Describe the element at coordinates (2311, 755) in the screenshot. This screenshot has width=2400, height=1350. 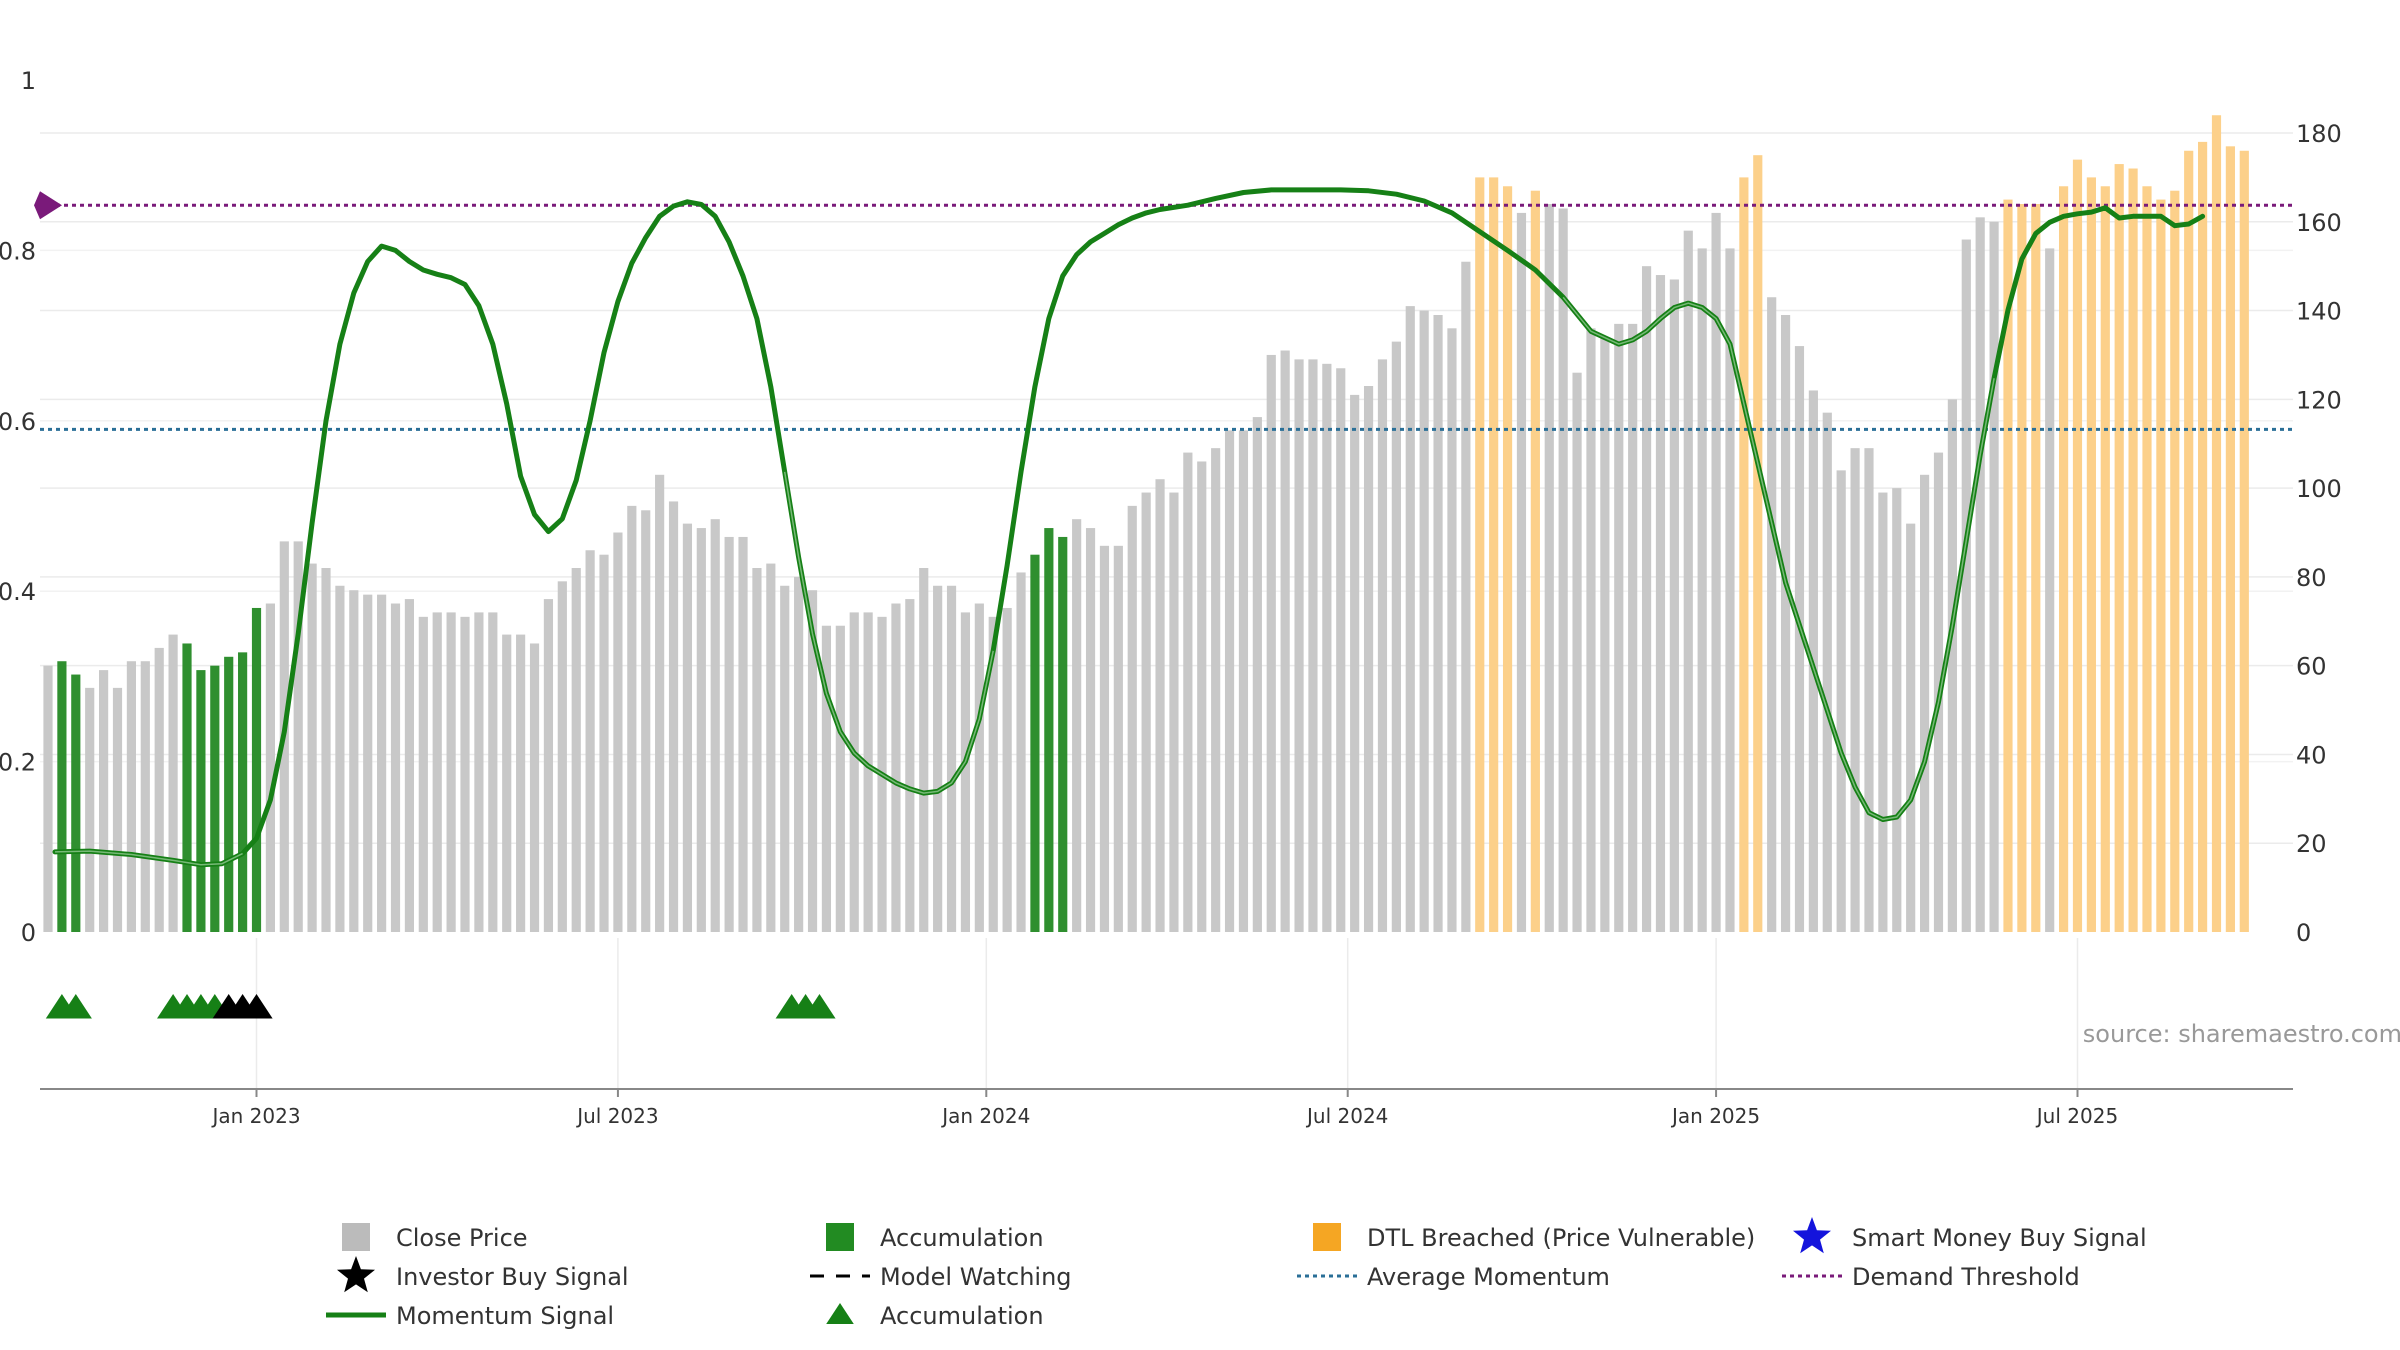
I see `right-tick-label: 40` at that location.